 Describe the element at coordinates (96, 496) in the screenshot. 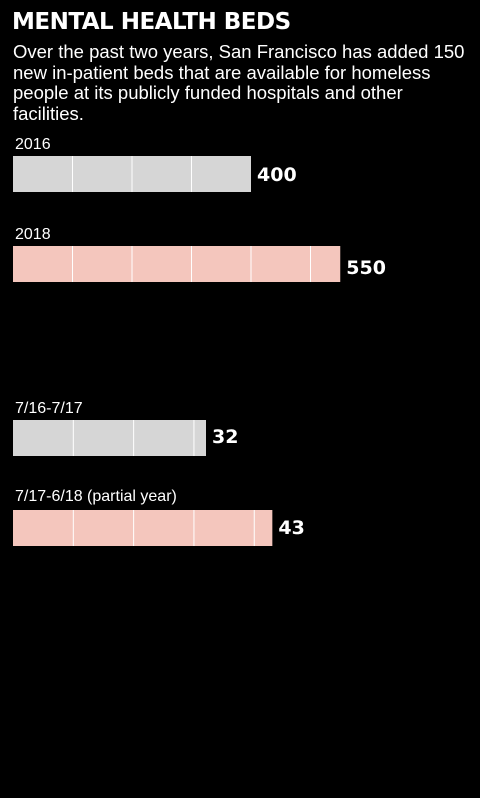

I see `category-label: 7/17-6/18 (partial year)` at that location.